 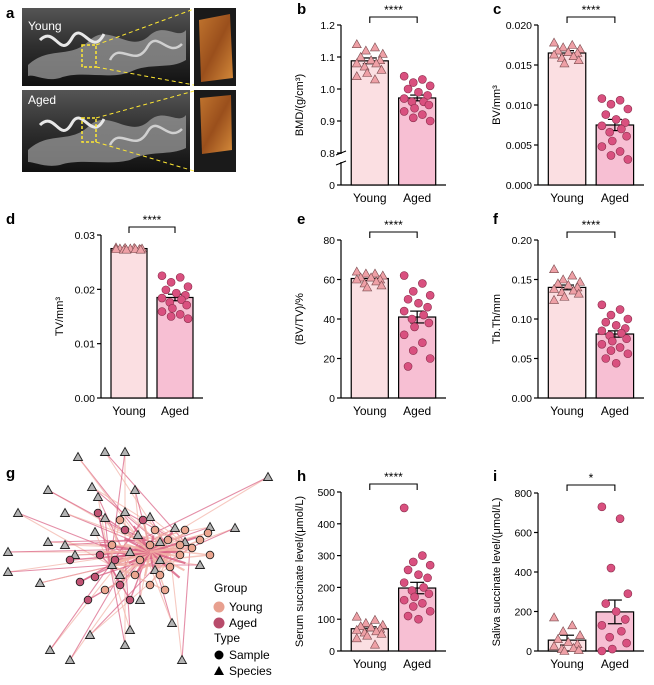 What do you see at coordinates (341, 153) in the screenshot?
I see `axis-break-mark` at bounding box center [341, 153].